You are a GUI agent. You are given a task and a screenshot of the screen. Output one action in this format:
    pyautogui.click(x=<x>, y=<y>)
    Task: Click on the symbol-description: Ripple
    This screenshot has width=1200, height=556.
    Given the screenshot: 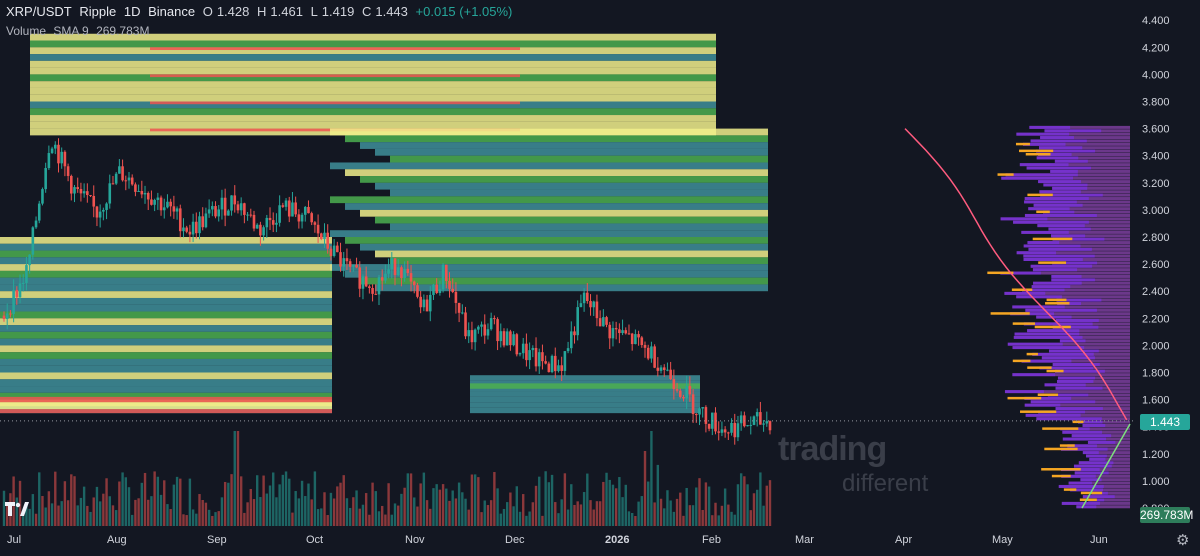 What is the action you would take?
    pyautogui.click(x=98, y=11)
    